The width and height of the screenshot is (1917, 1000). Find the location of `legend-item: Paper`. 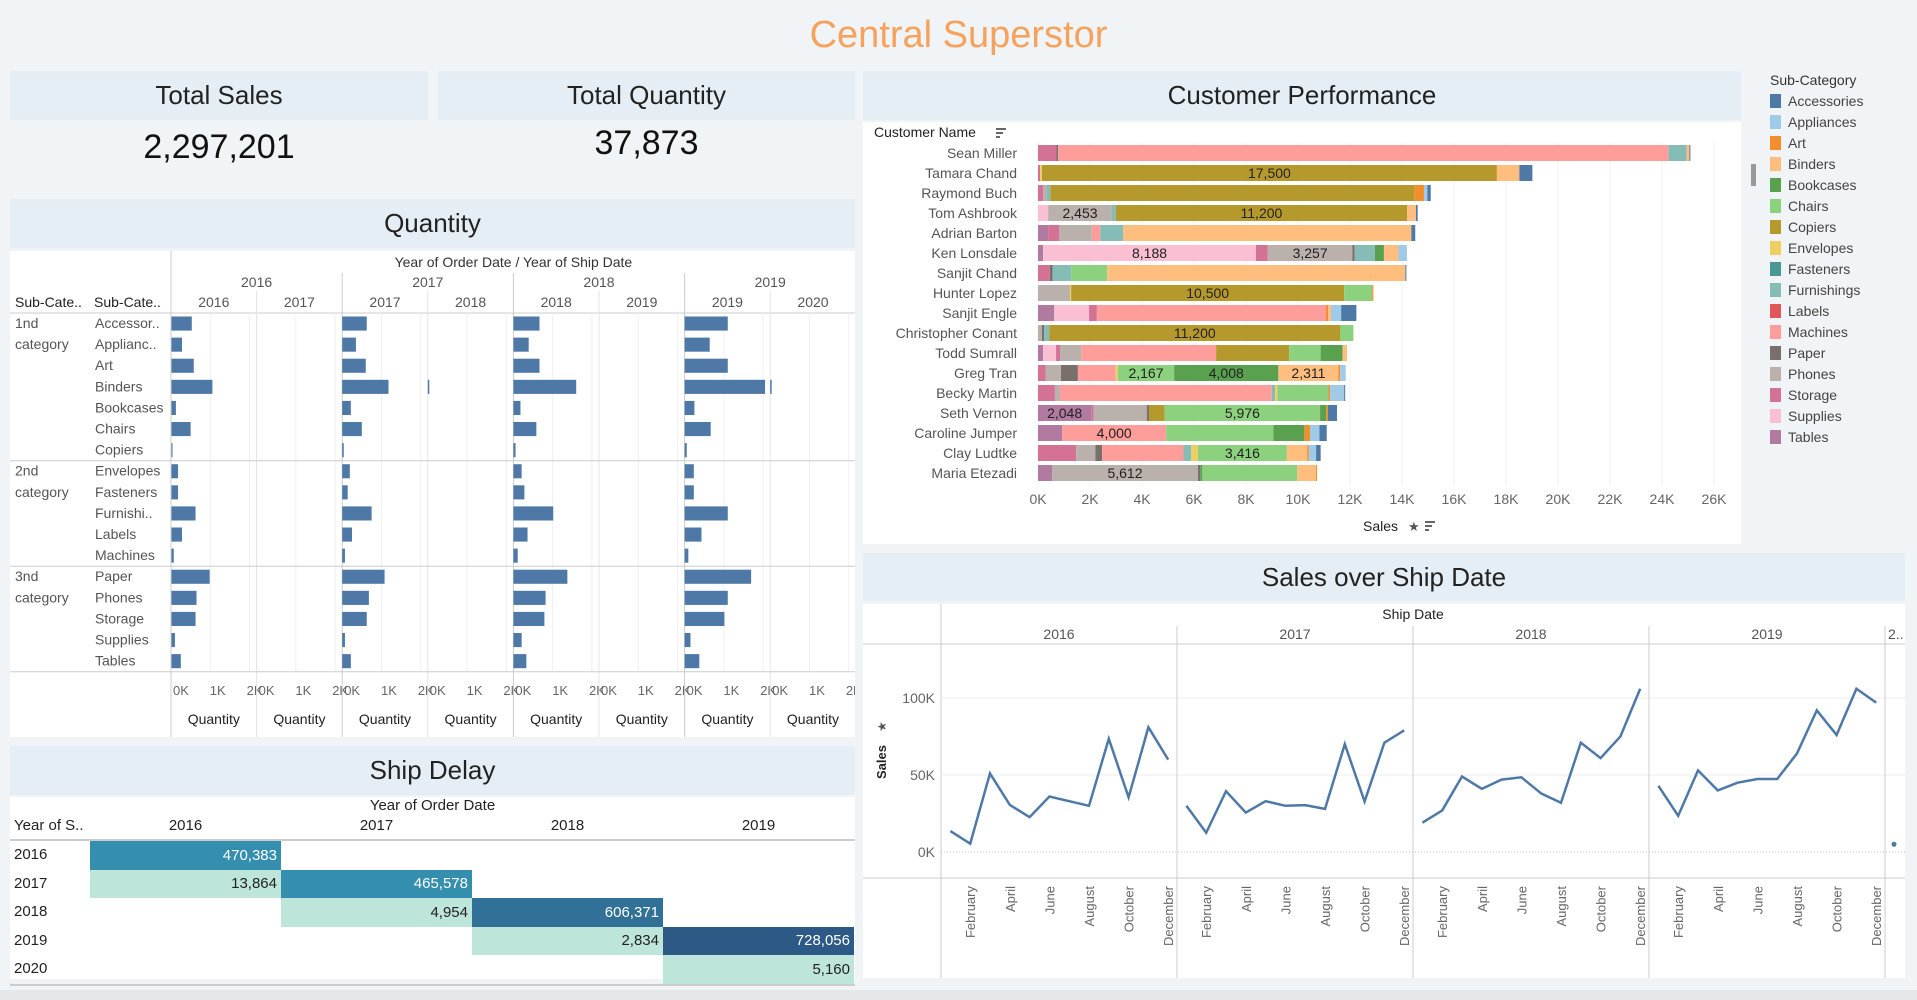

legend-item: Paper is located at coordinates (1843, 352).